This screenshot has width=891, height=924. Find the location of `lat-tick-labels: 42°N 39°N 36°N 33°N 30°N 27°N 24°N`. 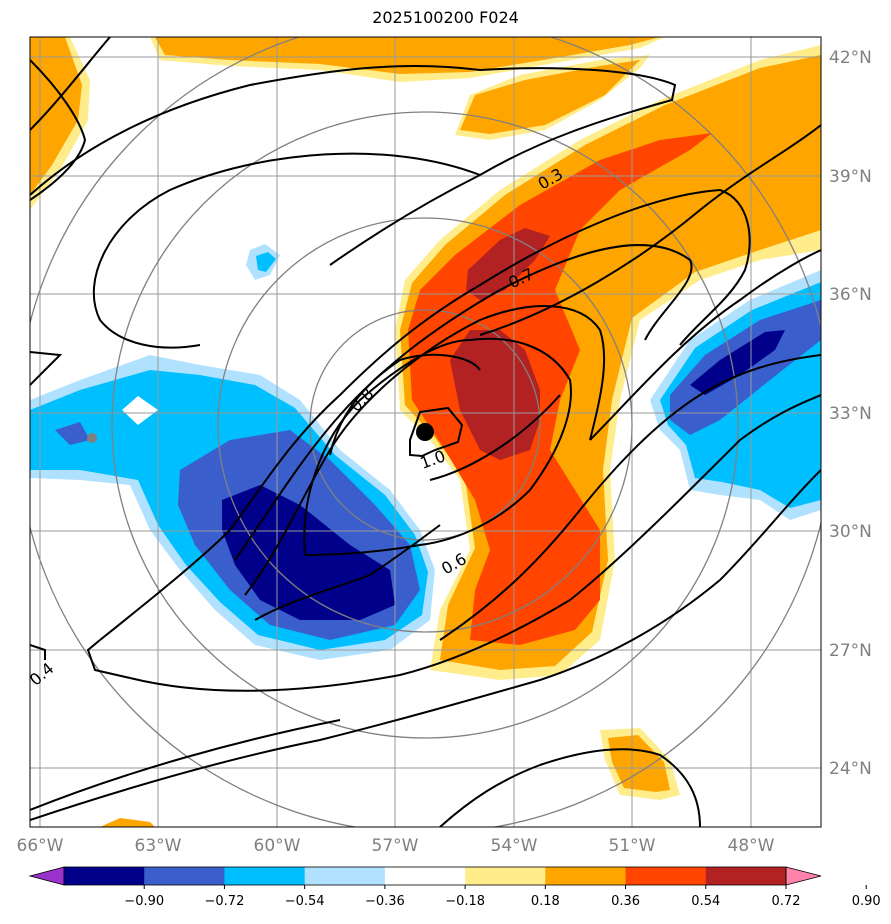

lat-tick-labels: 42°N 39°N 36°N 33°N 30°N 27°N 24°N is located at coordinates (850, 413).